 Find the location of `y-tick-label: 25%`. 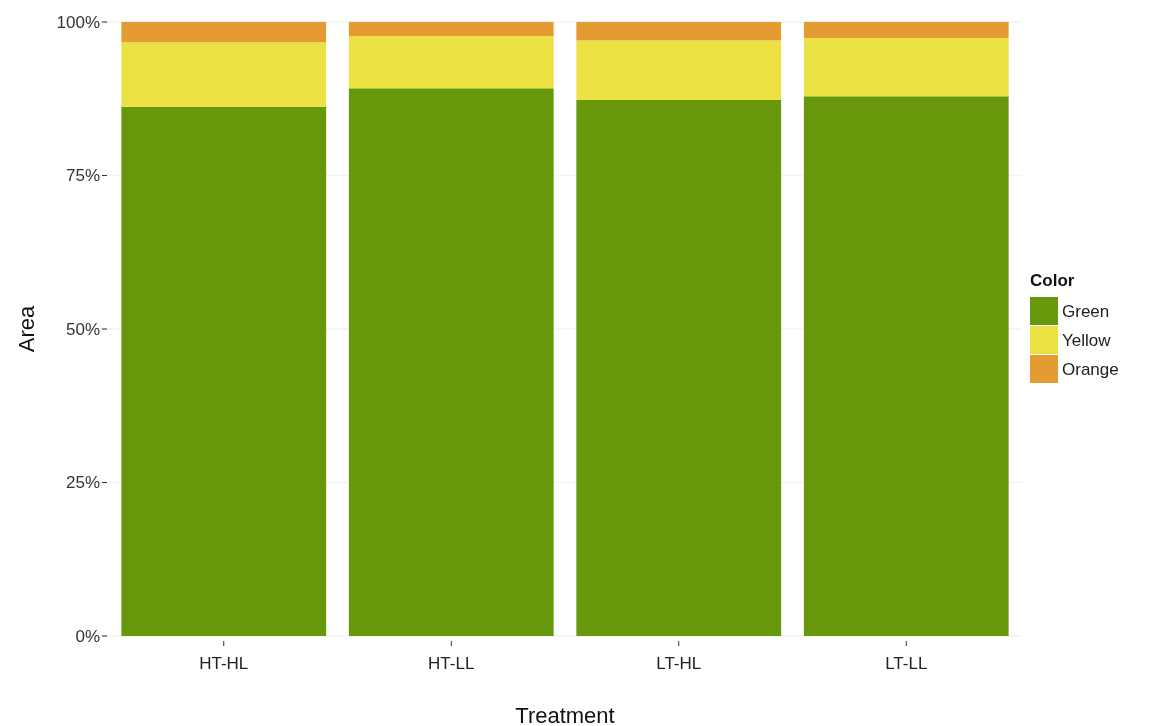

y-tick-label: 25% is located at coordinates (82, 483).